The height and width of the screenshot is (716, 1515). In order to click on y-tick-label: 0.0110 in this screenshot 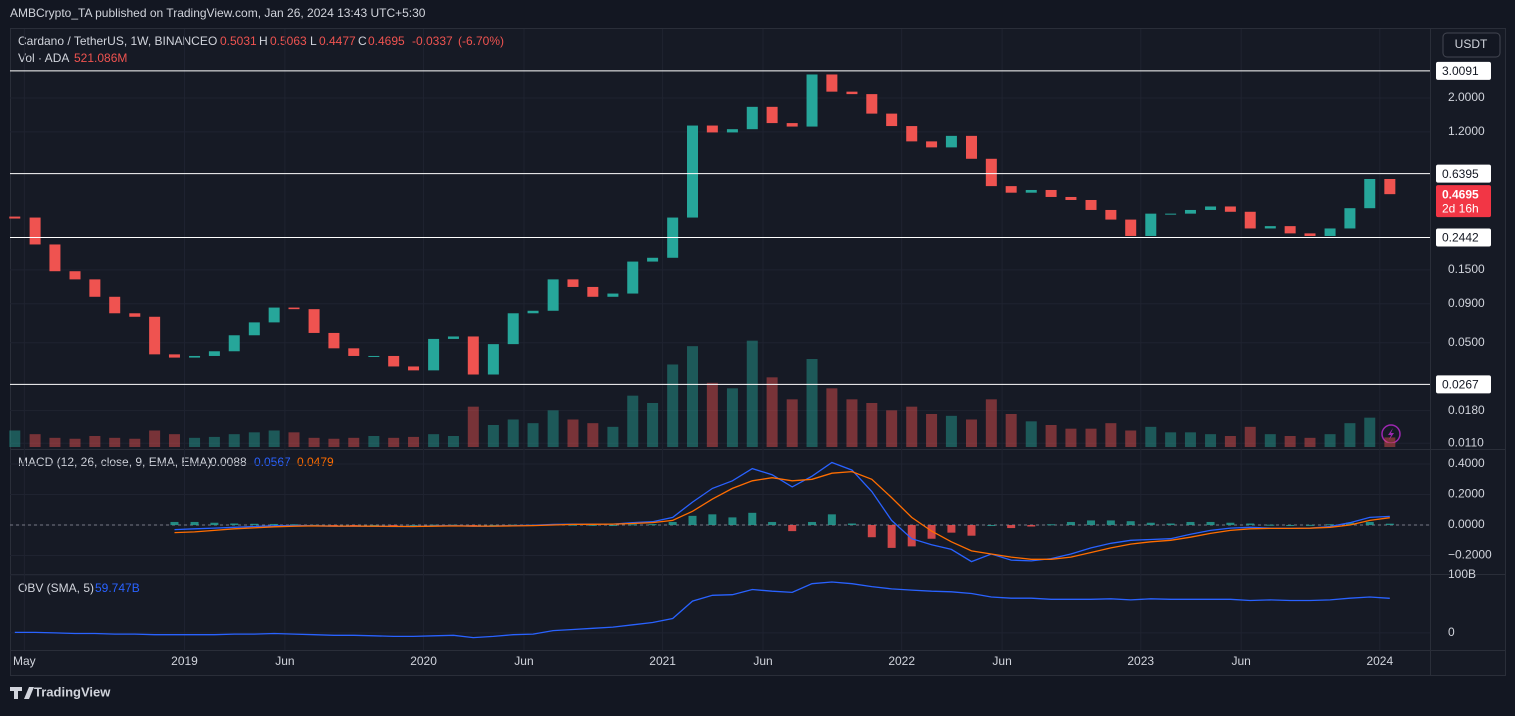, I will do `click(1466, 442)`.